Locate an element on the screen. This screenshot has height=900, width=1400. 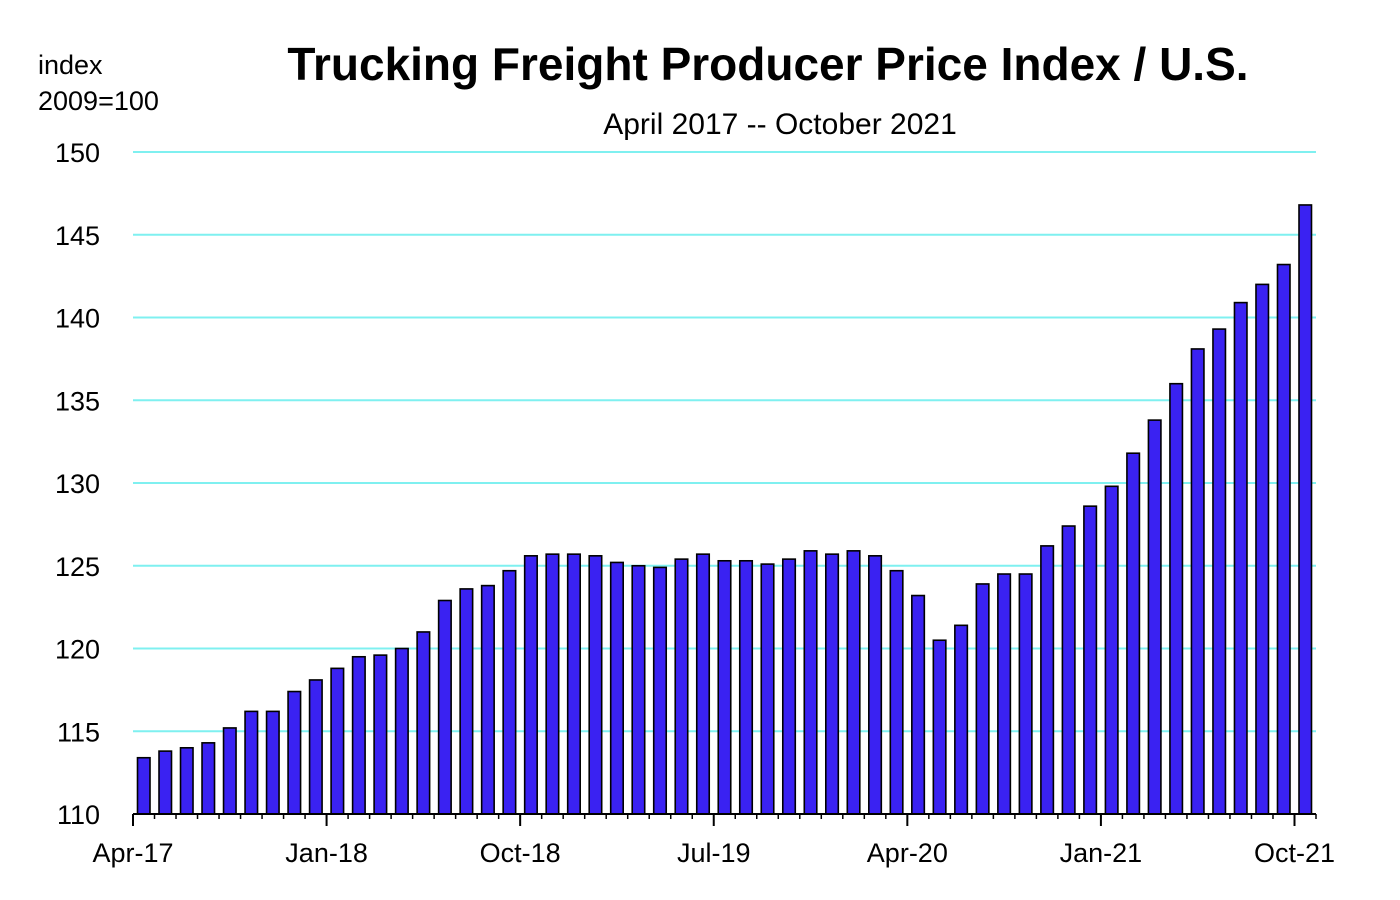
y-tick-label: 145 is located at coordinates (77, 236).